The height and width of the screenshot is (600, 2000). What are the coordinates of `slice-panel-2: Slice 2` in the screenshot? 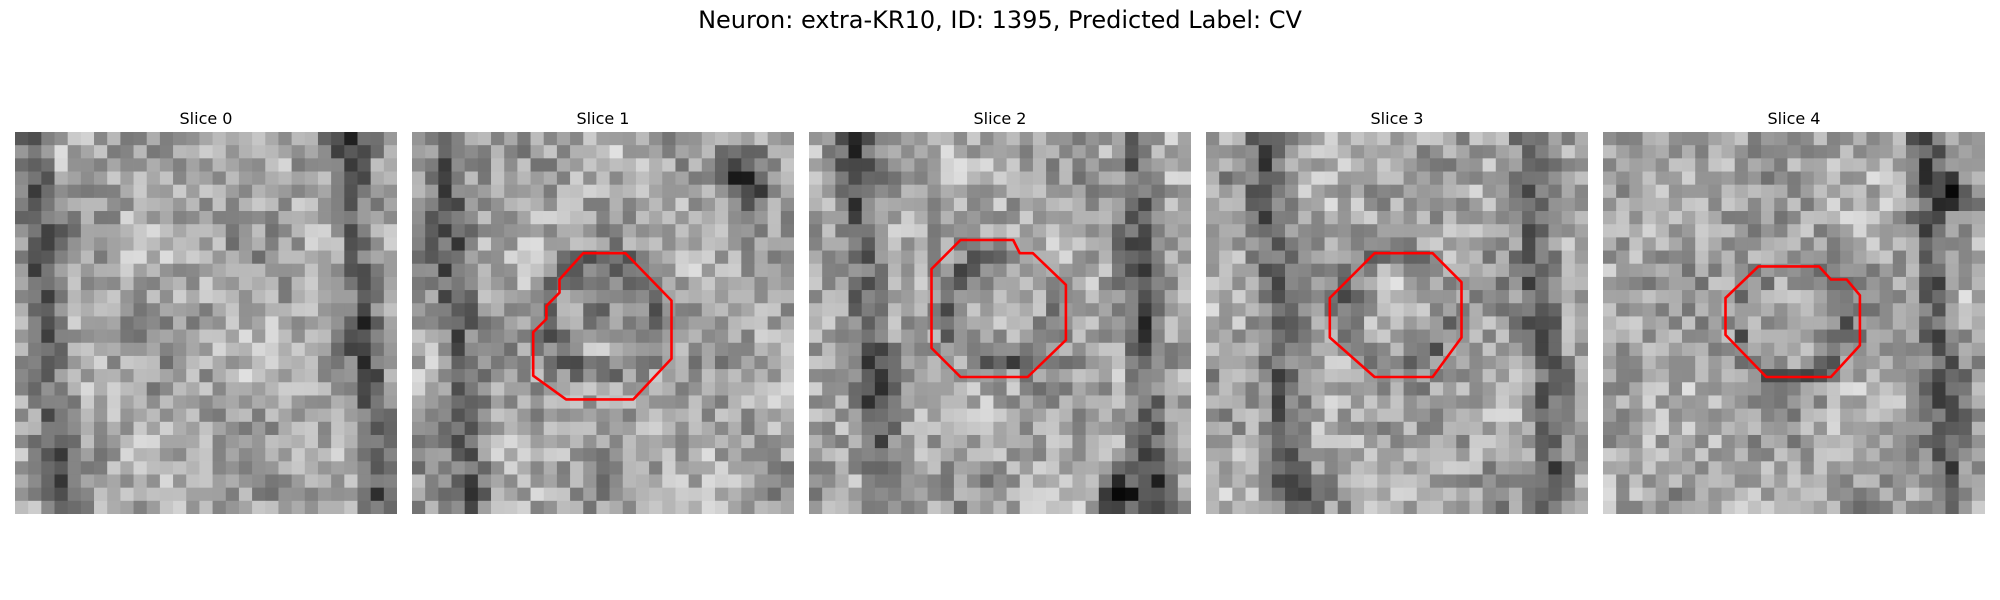 It's located at (1000, 310).